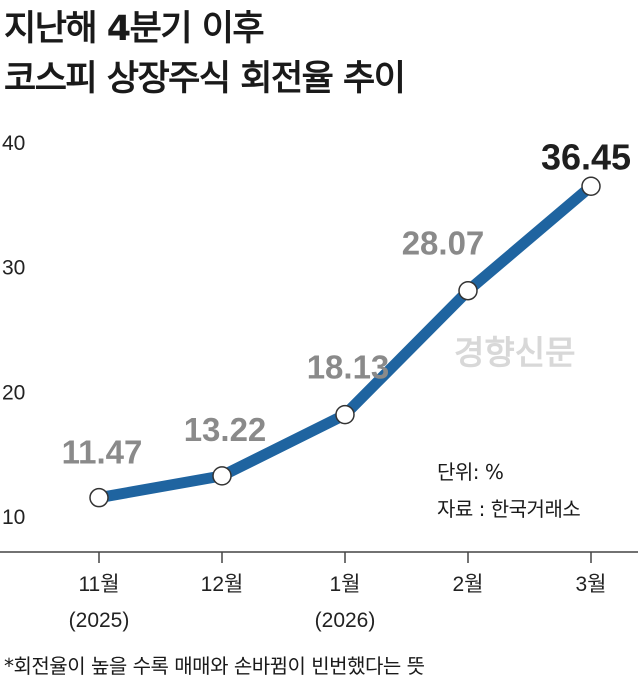 The height and width of the screenshot is (686, 638). I want to click on y-tick-label: 40, so click(13, 143).